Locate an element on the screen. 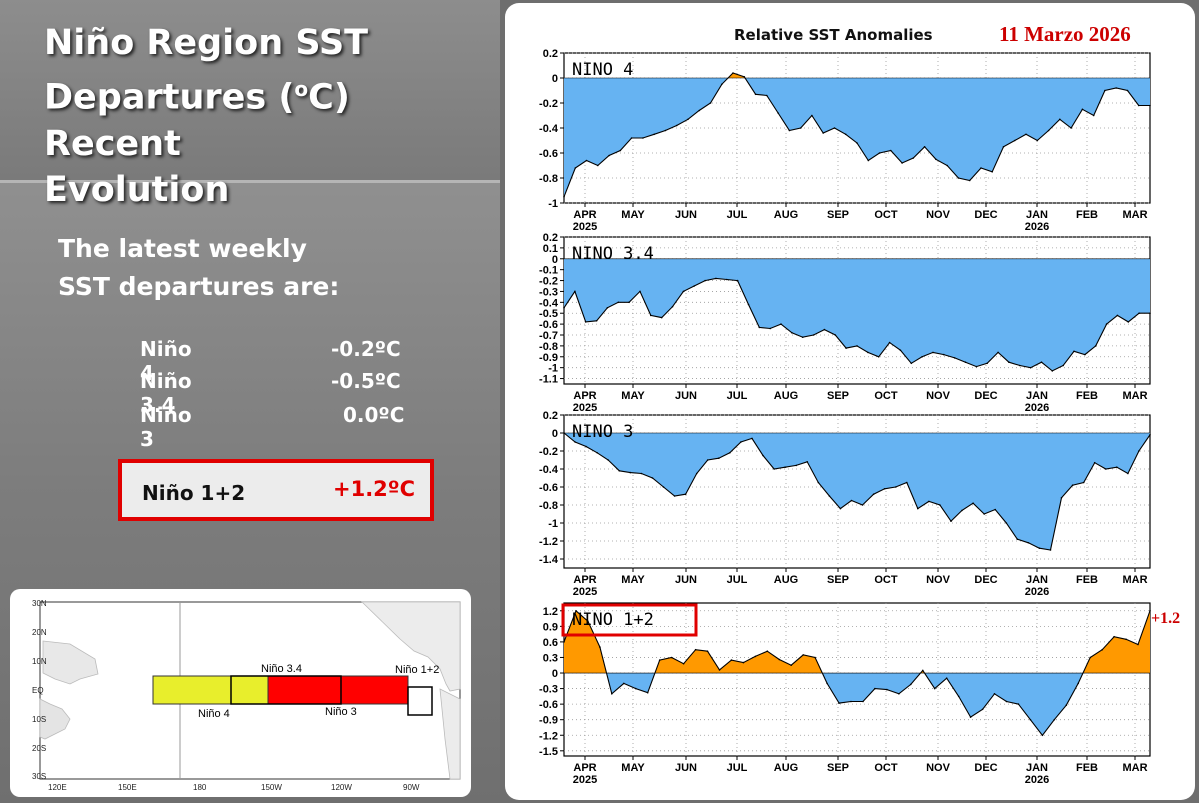 The image size is (1199, 803). y-tick-label: 0.1 is located at coordinates (550, 249).